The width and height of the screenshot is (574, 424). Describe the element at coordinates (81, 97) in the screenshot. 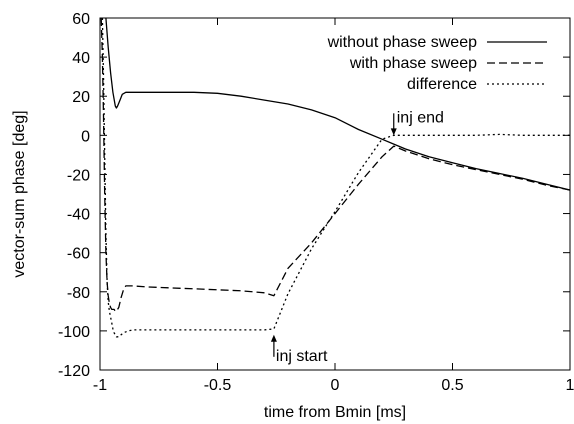

I see `y-tick-label: 20` at that location.